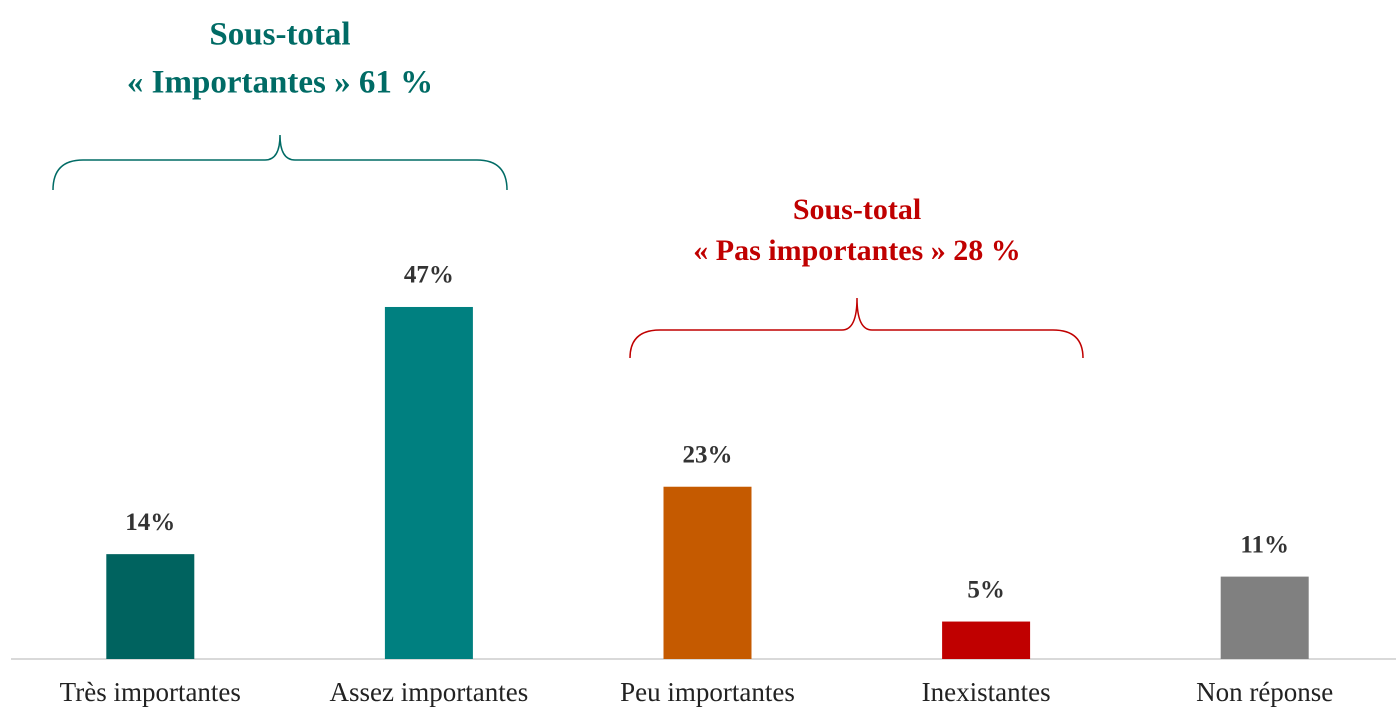 This screenshot has width=1396, height=719. What do you see at coordinates (986, 589) in the screenshot?
I see `data-label: 5%` at bounding box center [986, 589].